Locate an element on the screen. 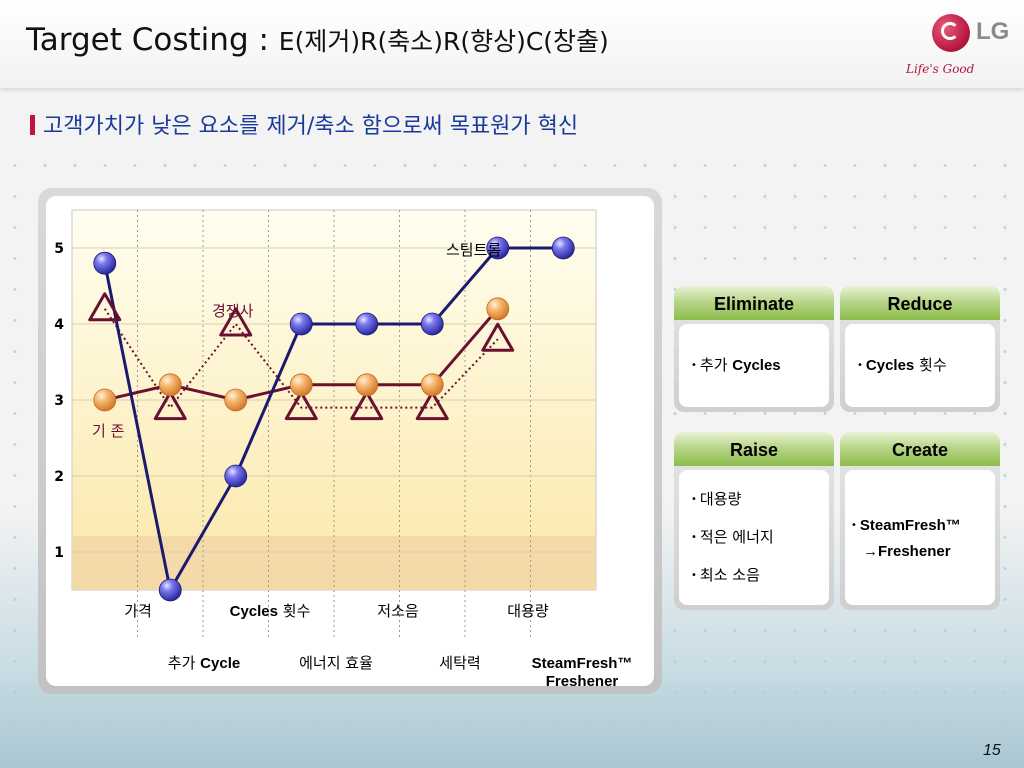 The height and width of the screenshot is (768, 1024). card-reduce-body: • Cycles 횟수 is located at coordinates (920, 365).